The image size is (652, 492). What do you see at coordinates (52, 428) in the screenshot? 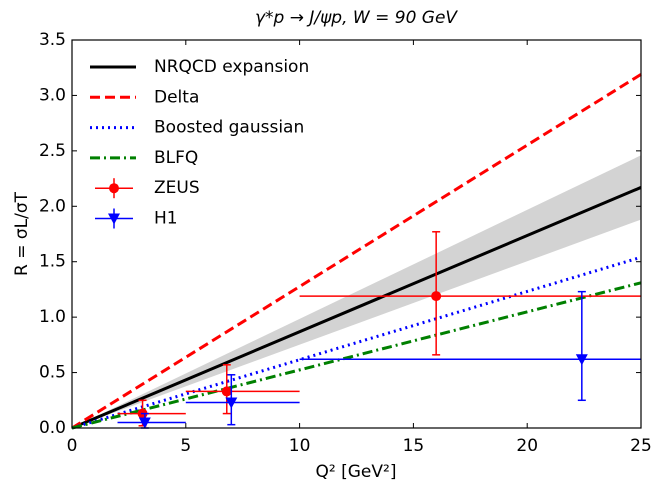
I see `y-tick-label: 0.0` at bounding box center [52, 428].